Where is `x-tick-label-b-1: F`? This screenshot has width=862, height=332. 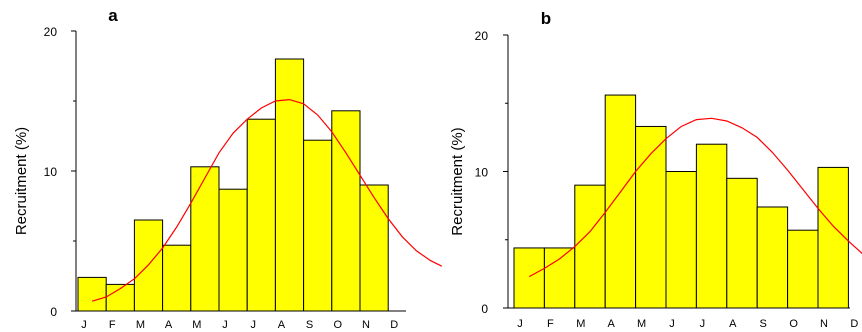 x-tick-label-b-1: F is located at coordinates (550, 324).